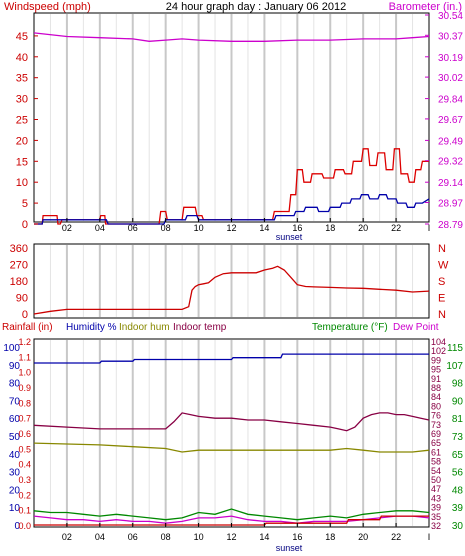 The width and height of the screenshot is (465, 556). I want to click on temperature-tick-label: 48, so click(458, 490).